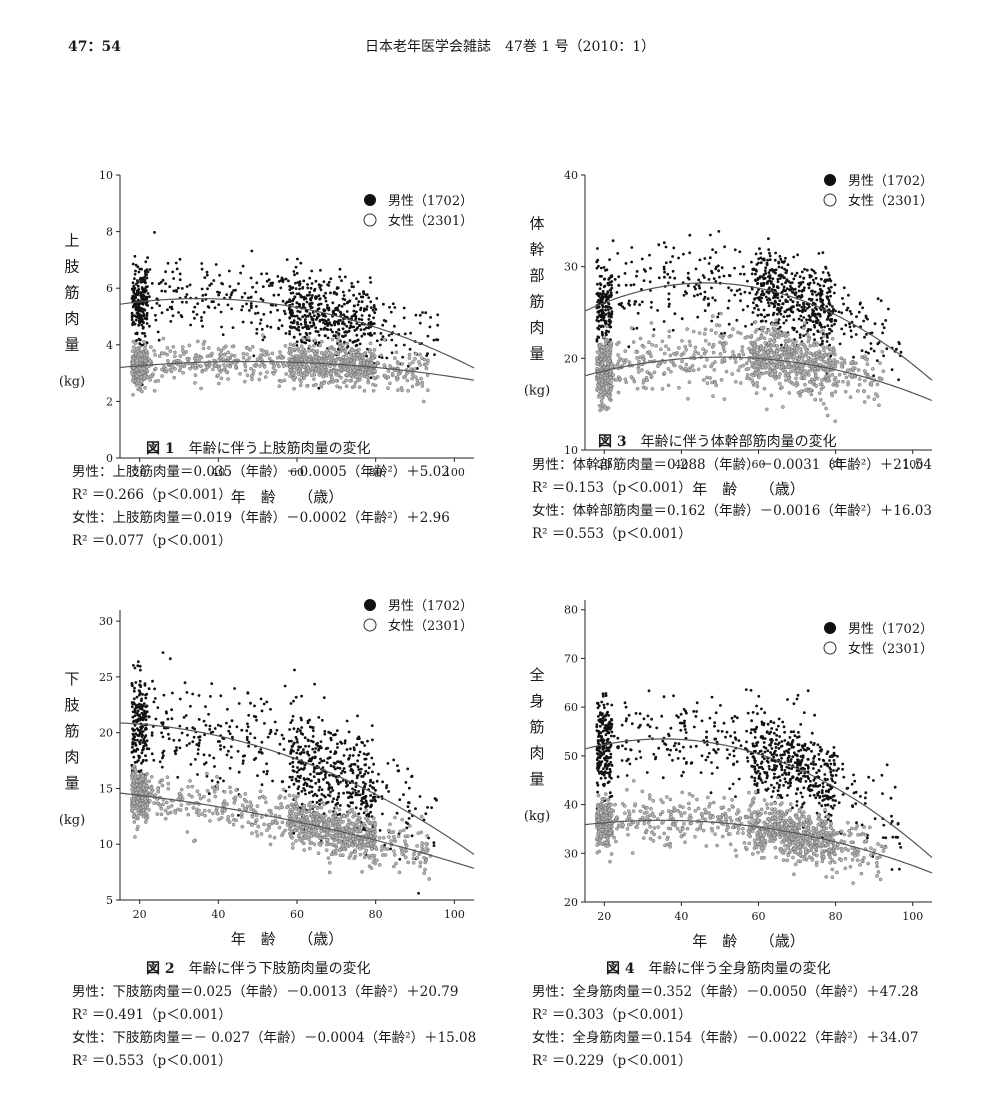 Image resolution: width=1000 pixels, height=1100 pixels. What do you see at coordinates (430, 201) in the screenshot?
I see `legend-label-male: 男性（1702）` at bounding box center [430, 201].